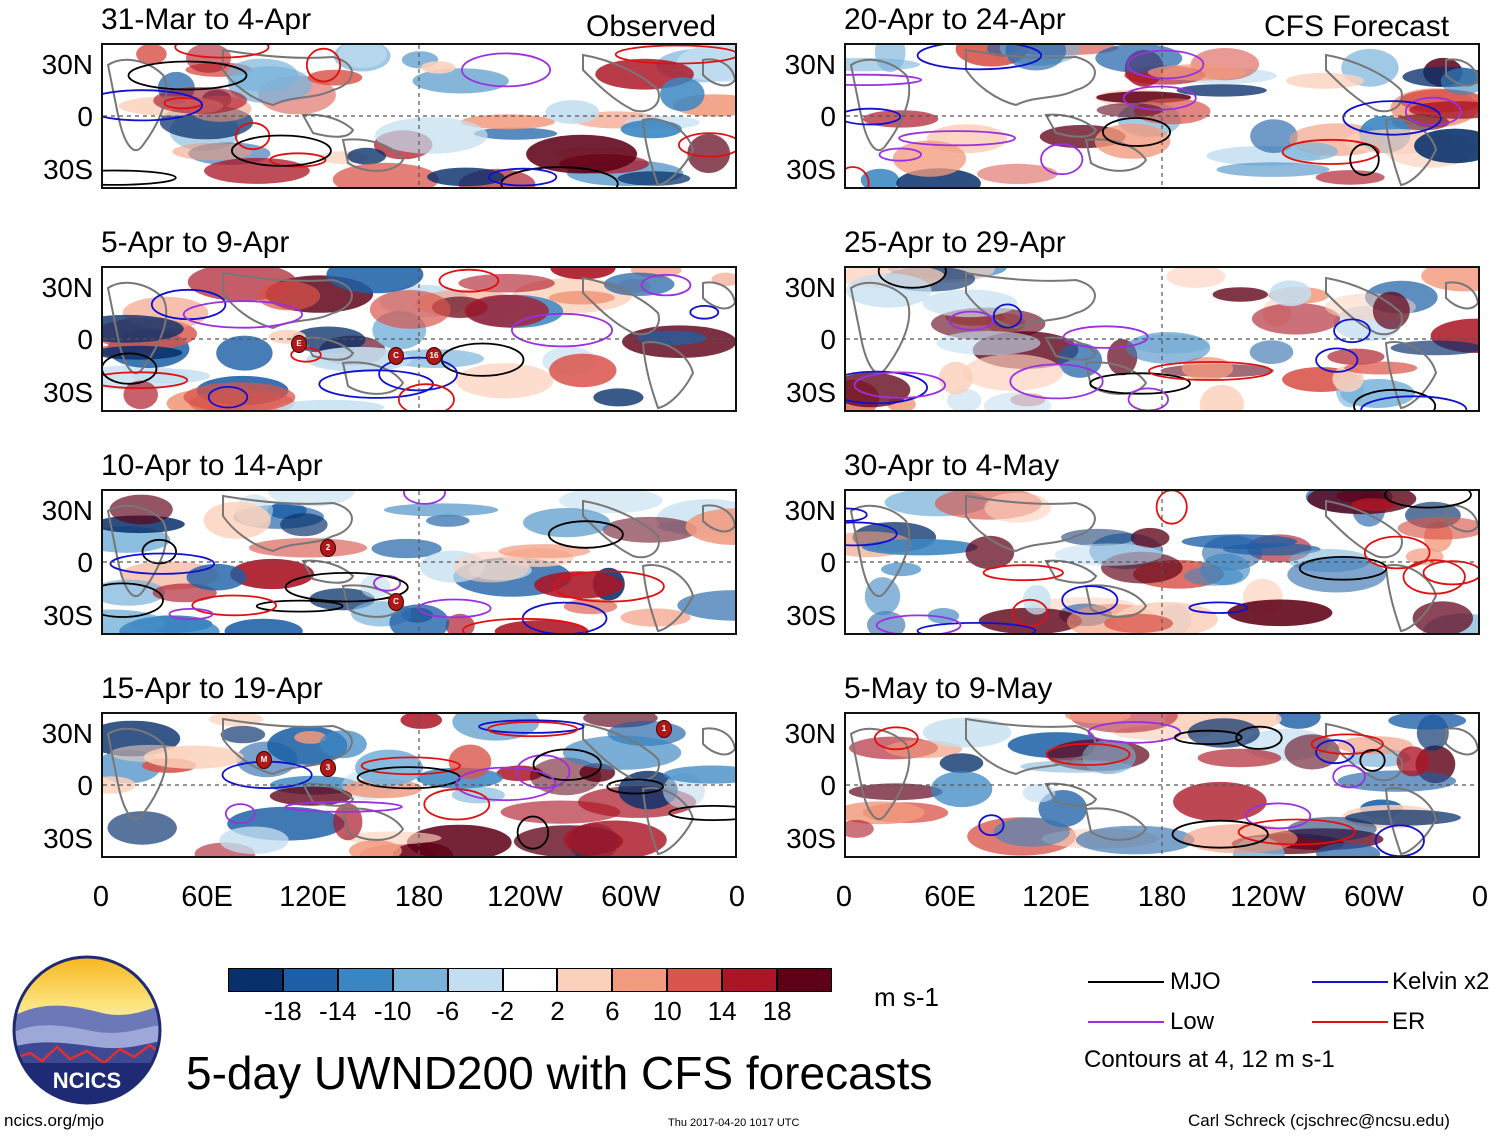  What do you see at coordinates (206, 19) in the screenshot?
I see `panel-title-observed-1: 31-Mar to 4-Apr` at bounding box center [206, 19].